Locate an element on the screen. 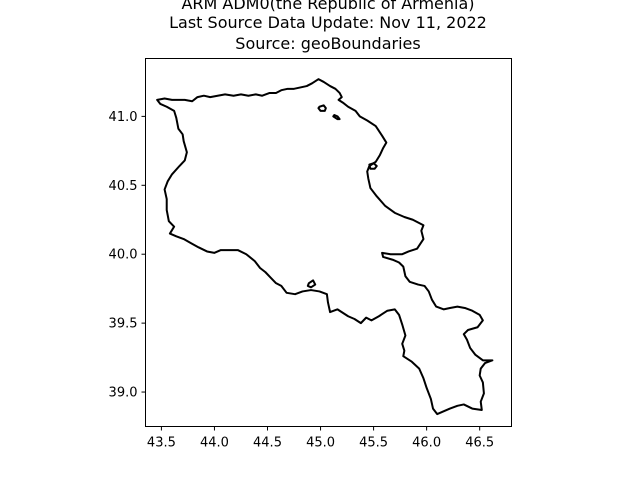  x-tick-label: 46.5 is located at coordinates (479, 443).